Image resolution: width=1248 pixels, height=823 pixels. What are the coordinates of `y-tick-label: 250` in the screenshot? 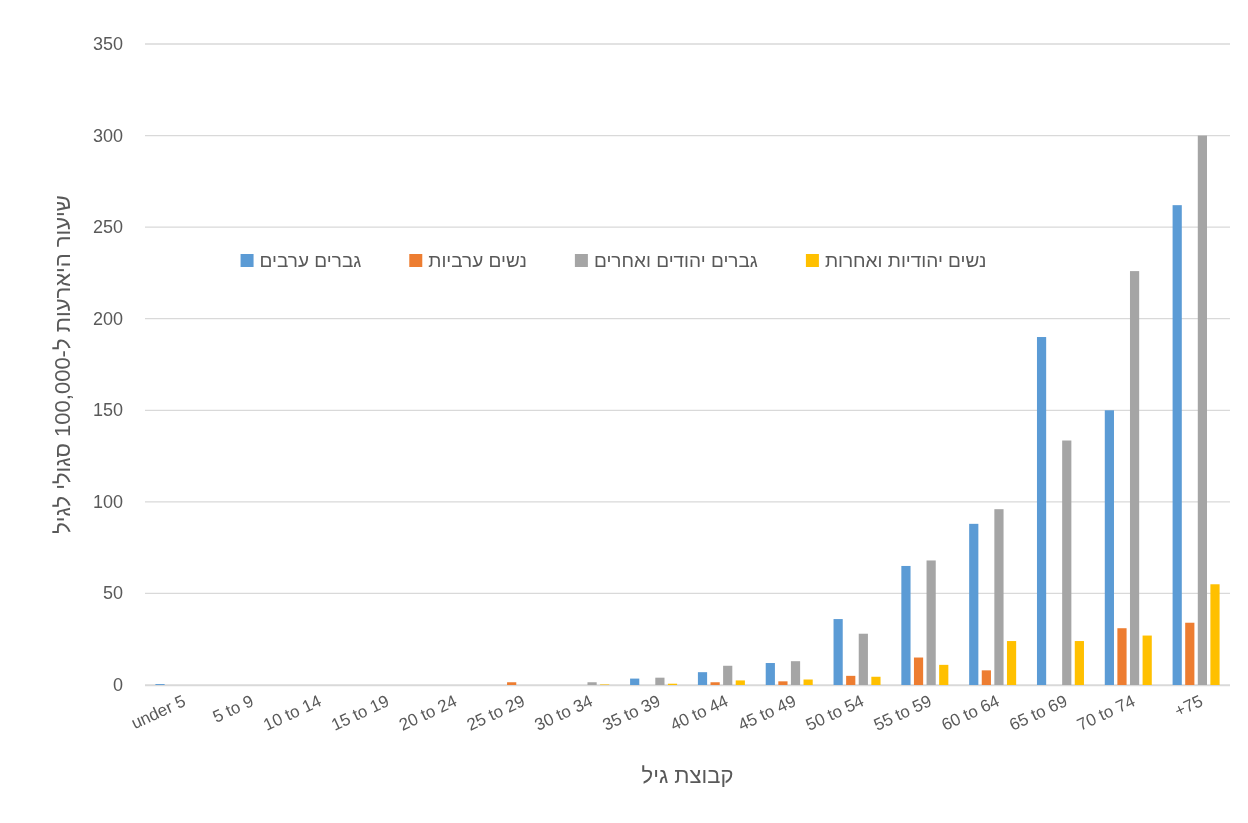 It's located at (107, 227).